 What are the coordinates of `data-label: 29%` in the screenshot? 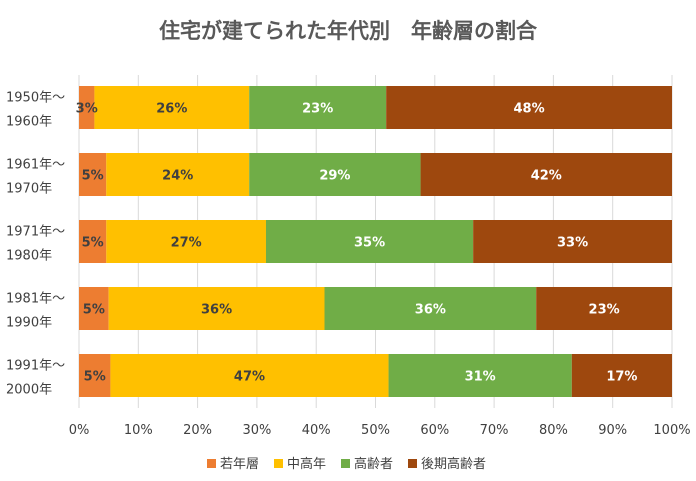 It's located at (334, 176).